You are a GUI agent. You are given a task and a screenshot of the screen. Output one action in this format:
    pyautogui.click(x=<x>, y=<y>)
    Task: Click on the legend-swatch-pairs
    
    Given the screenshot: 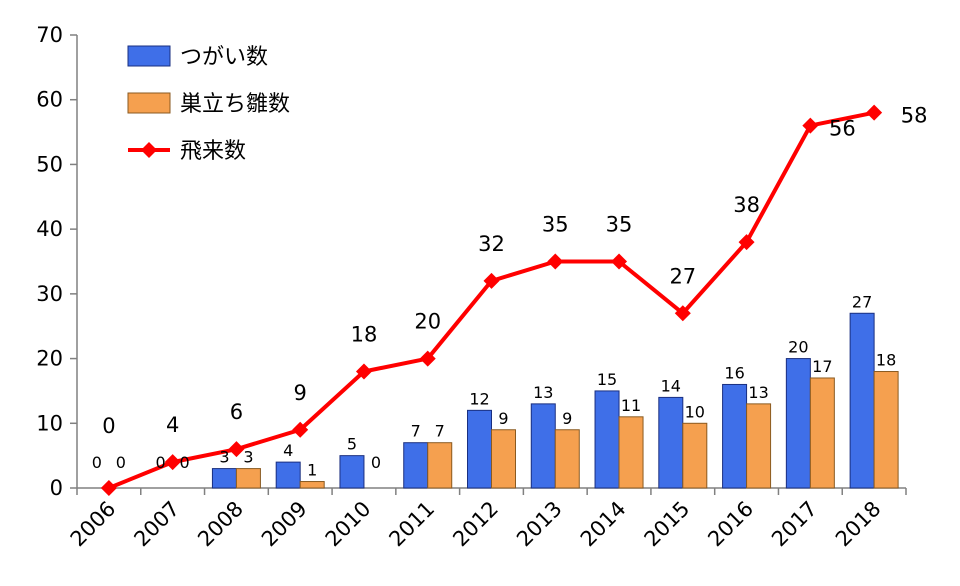 What is the action you would take?
    pyautogui.click(x=149, y=56)
    